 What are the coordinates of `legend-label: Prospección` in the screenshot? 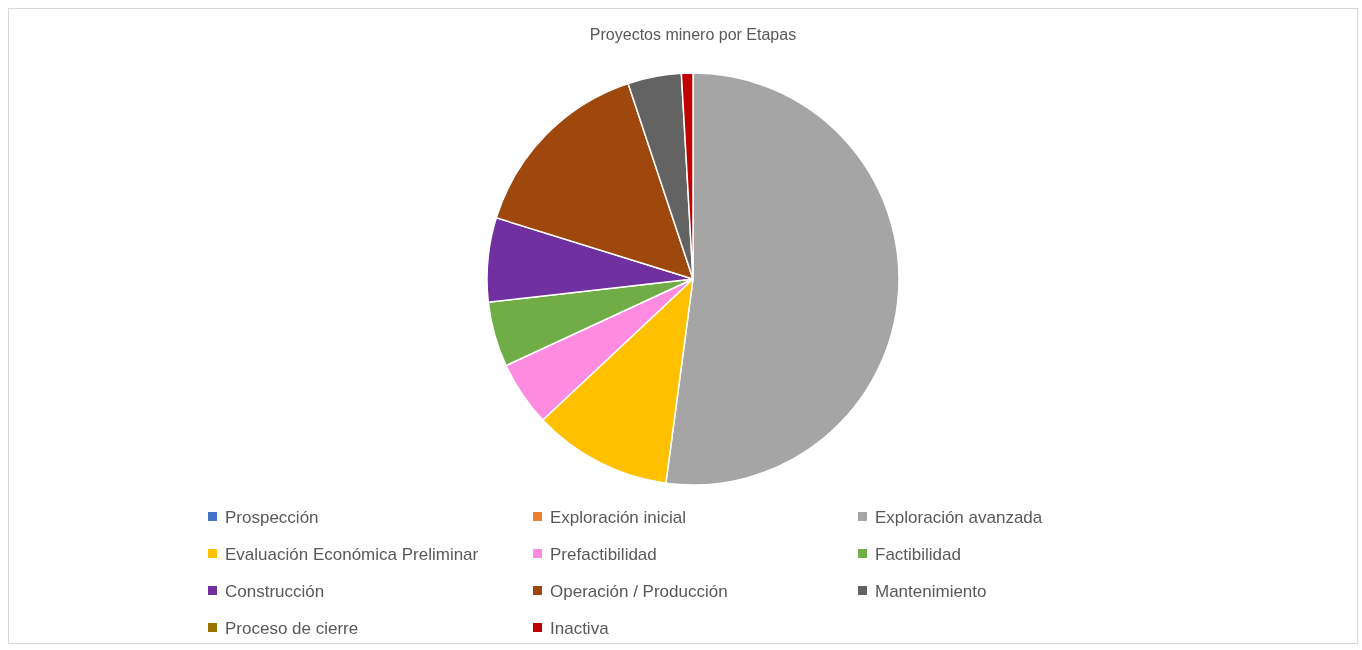 It's located at (272, 517).